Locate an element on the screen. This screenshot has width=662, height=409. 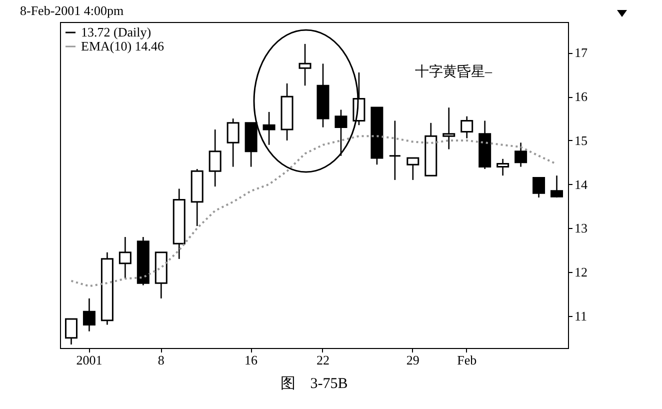
x-tick-label: 8 is located at coordinates (161, 360).